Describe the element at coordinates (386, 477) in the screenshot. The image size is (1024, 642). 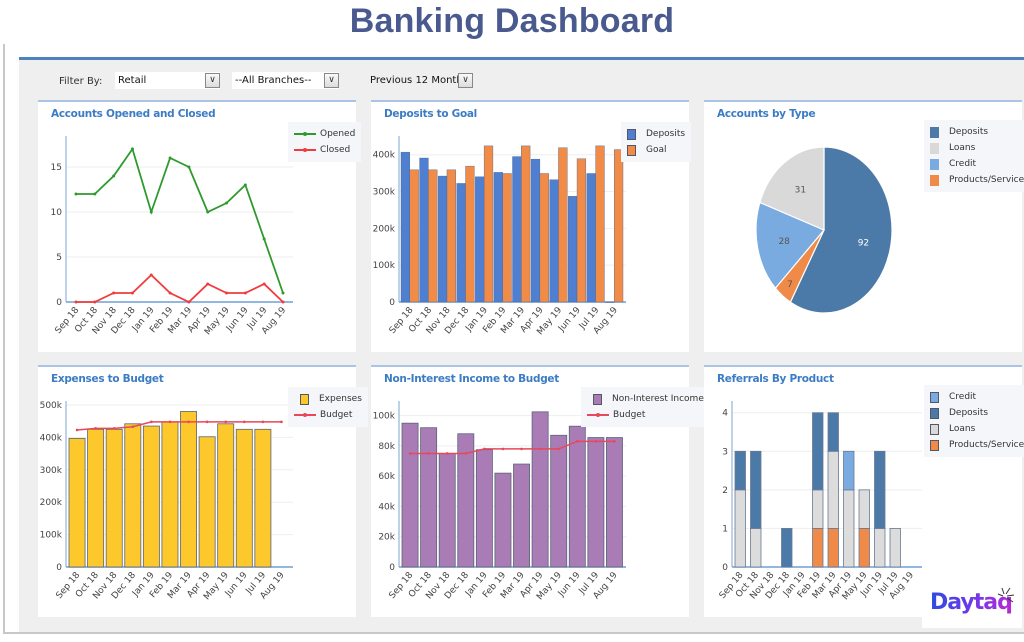
I see `y-tick-label: 60k` at that location.